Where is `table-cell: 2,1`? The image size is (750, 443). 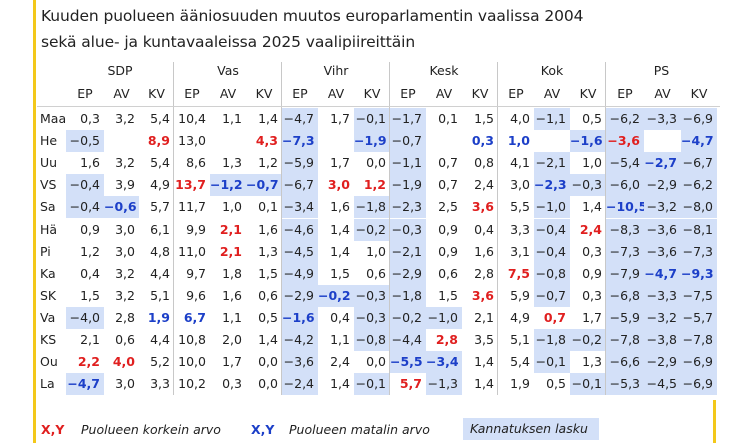 table-cell: 2,1 is located at coordinates (484, 317).